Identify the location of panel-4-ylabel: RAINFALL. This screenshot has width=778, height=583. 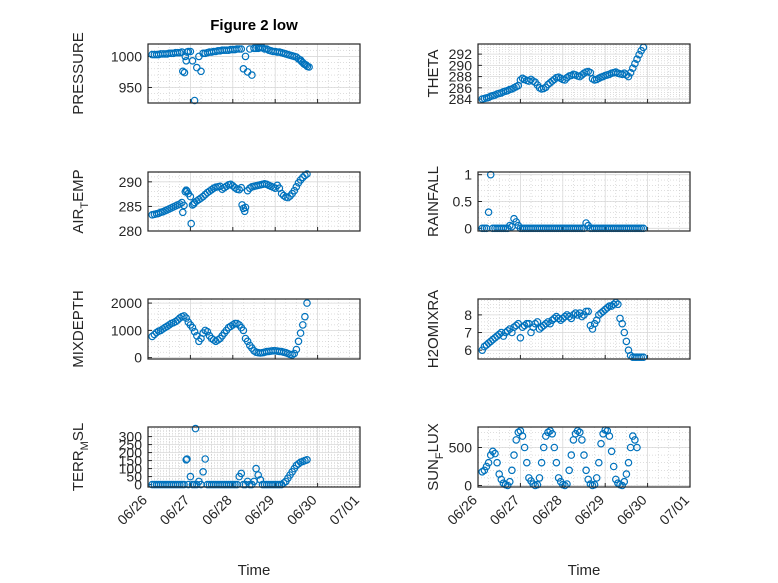
(433, 201).